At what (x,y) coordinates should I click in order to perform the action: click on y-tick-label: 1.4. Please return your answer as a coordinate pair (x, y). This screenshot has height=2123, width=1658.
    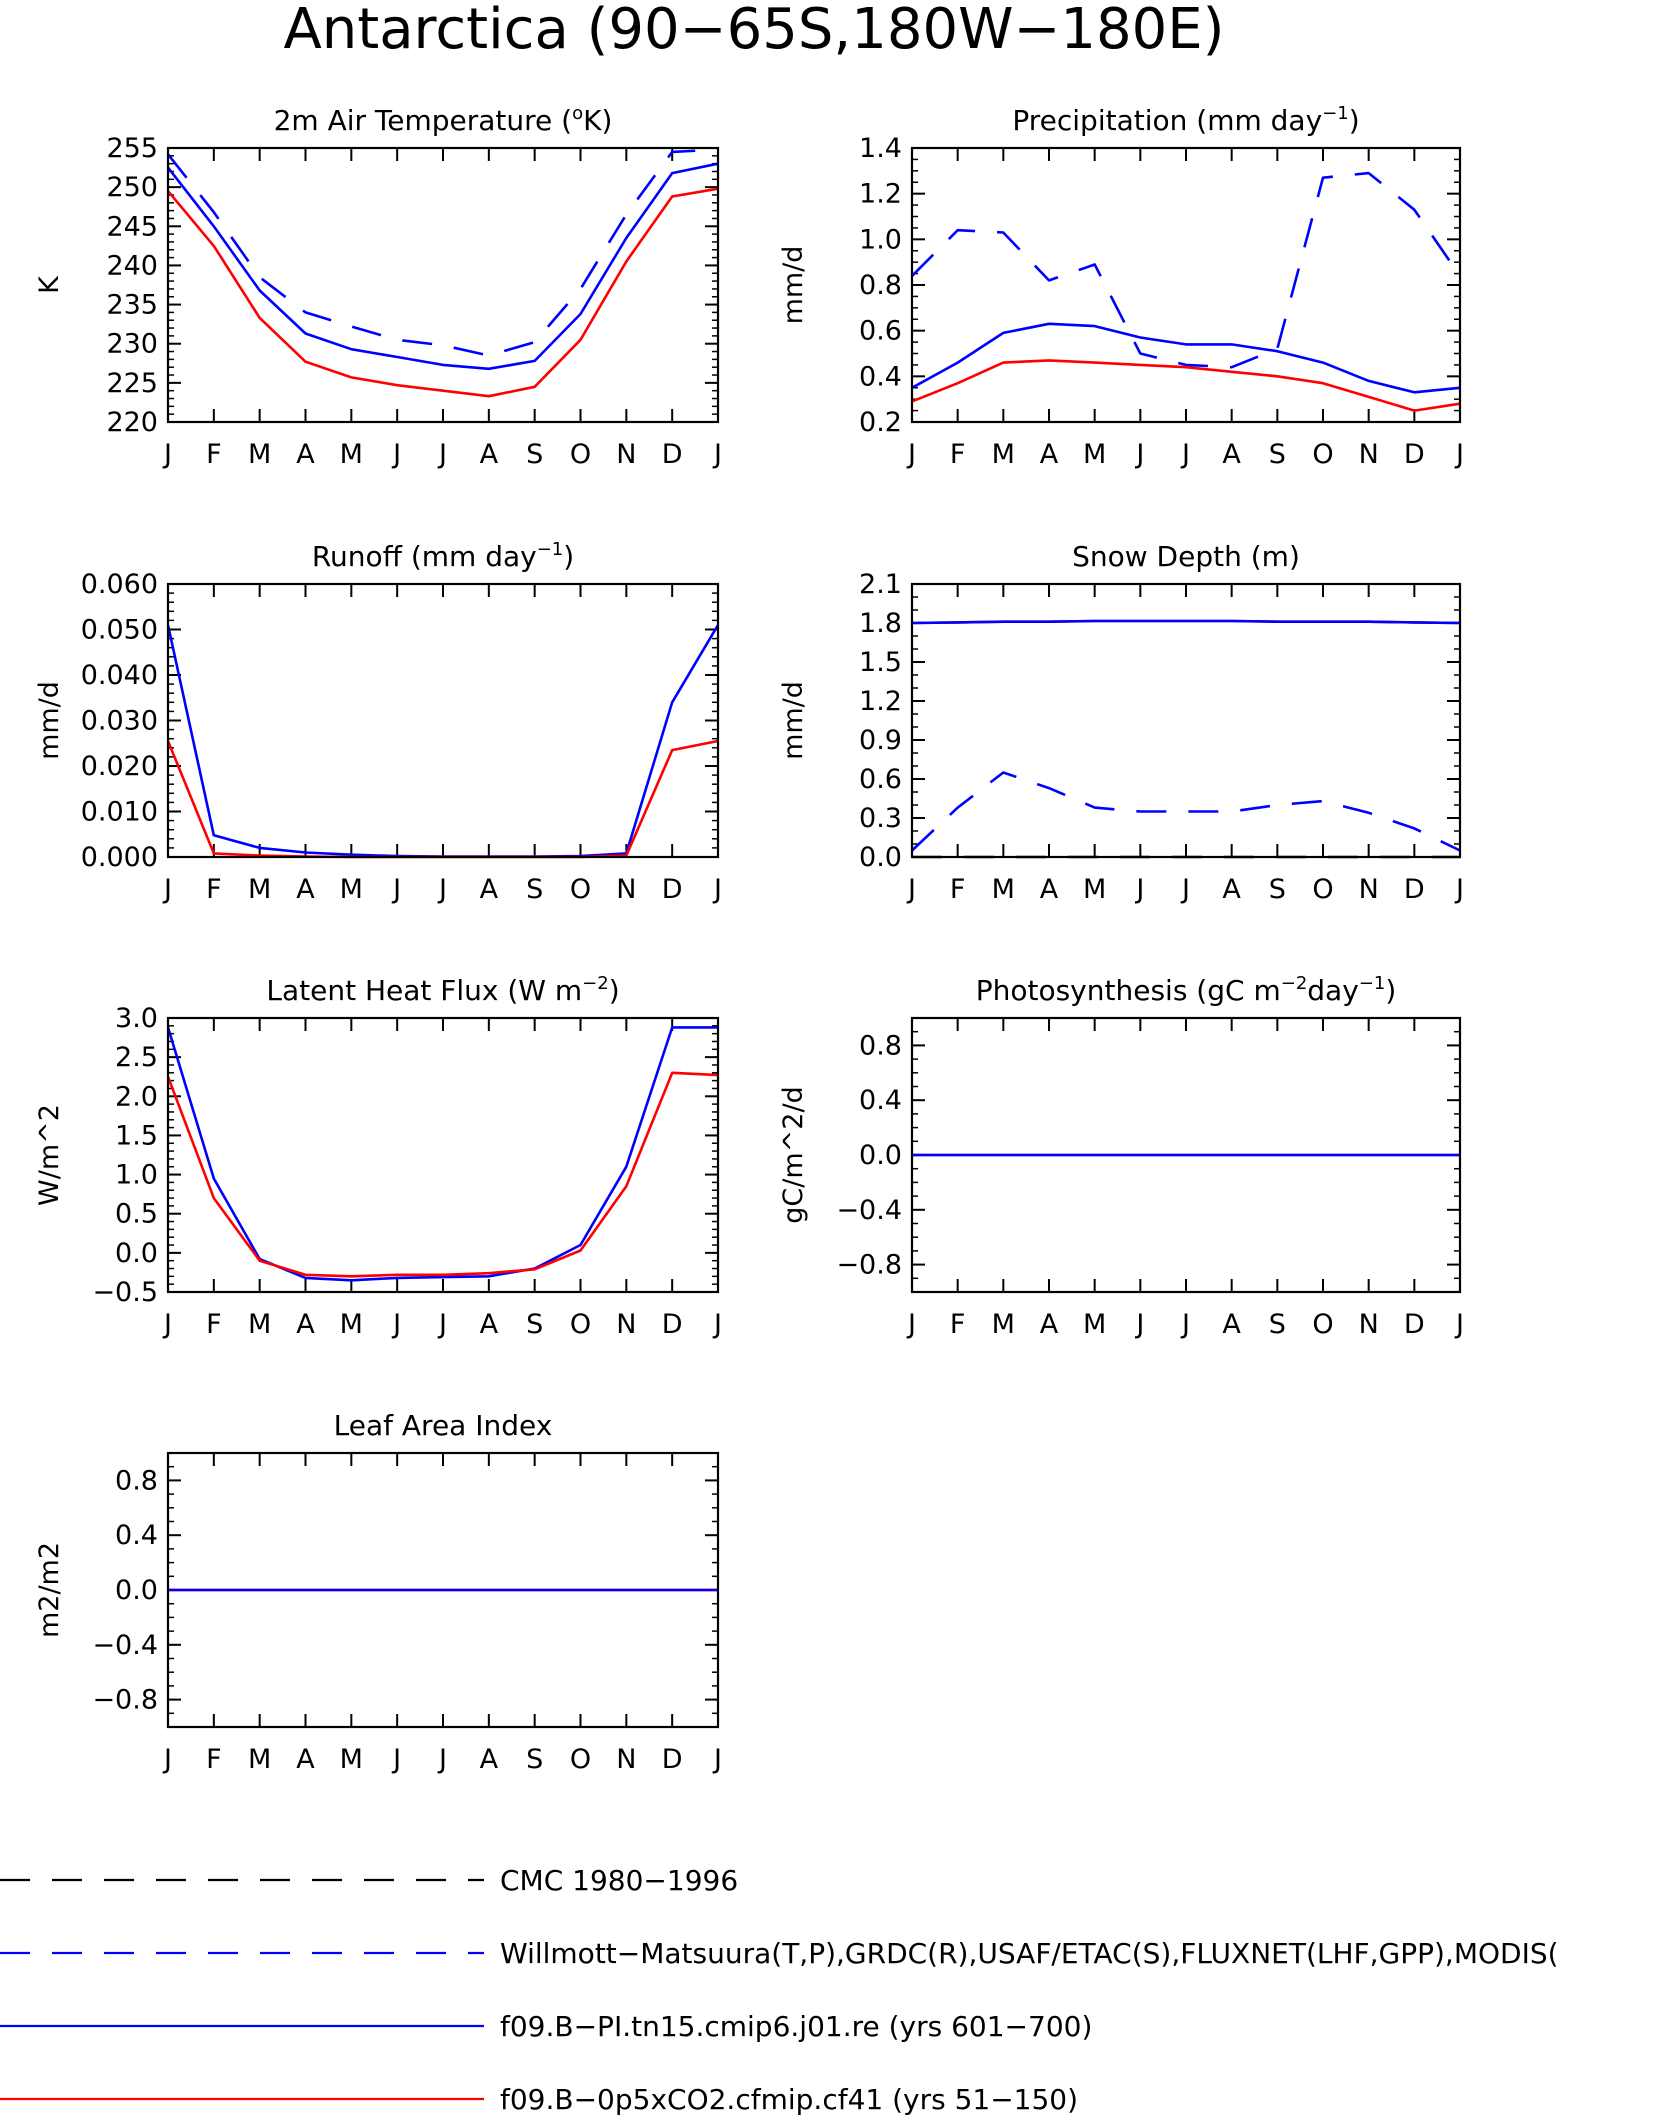
    Looking at the image, I should click on (880, 148).